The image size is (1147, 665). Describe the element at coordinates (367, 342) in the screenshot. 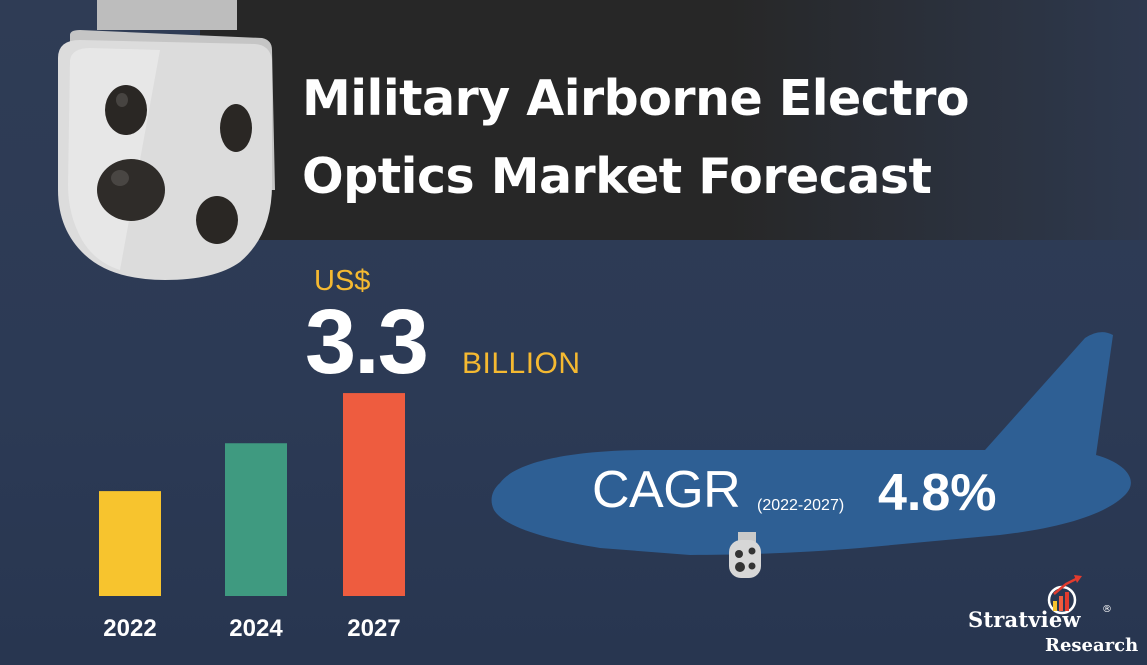

I see `market-value-number: 3.3` at that location.